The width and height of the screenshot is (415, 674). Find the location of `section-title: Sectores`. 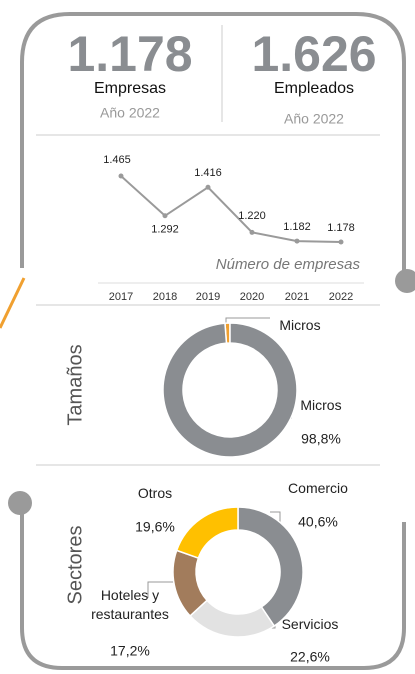

section-title: Sectores is located at coordinates (75, 565).